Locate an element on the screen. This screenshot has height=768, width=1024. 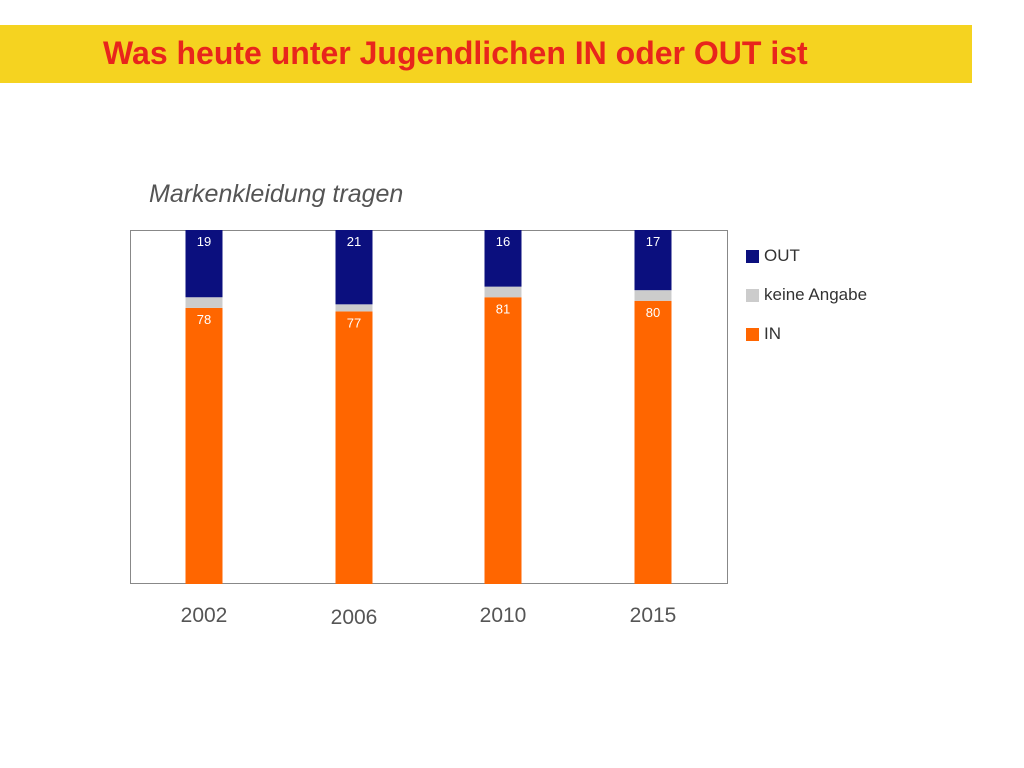
data-label-in-2006: 77 is located at coordinates (354, 322).